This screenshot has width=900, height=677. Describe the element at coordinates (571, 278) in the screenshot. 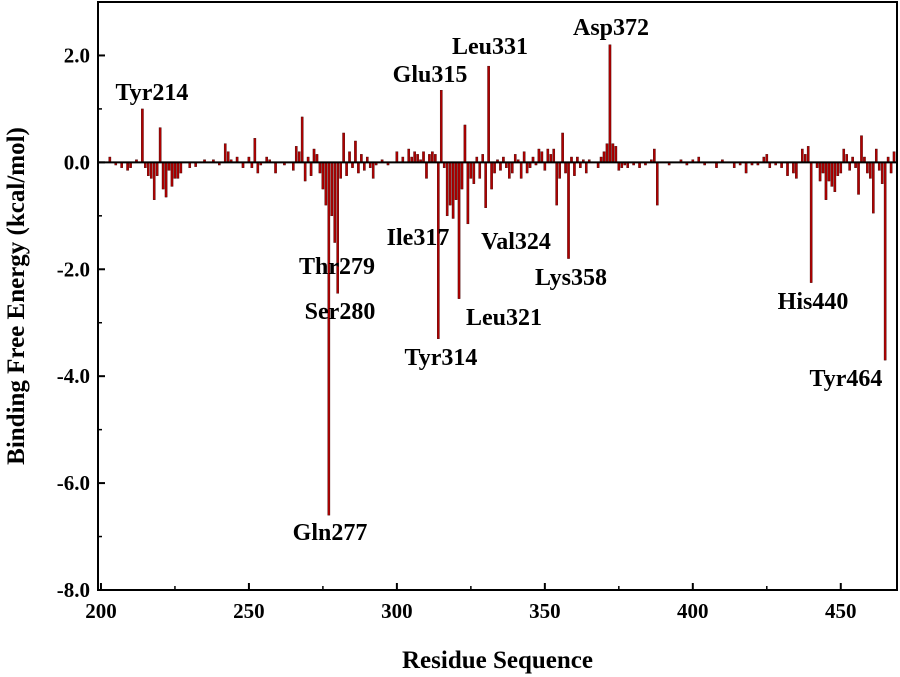

I see `annotation-lys358: Lys358` at that location.